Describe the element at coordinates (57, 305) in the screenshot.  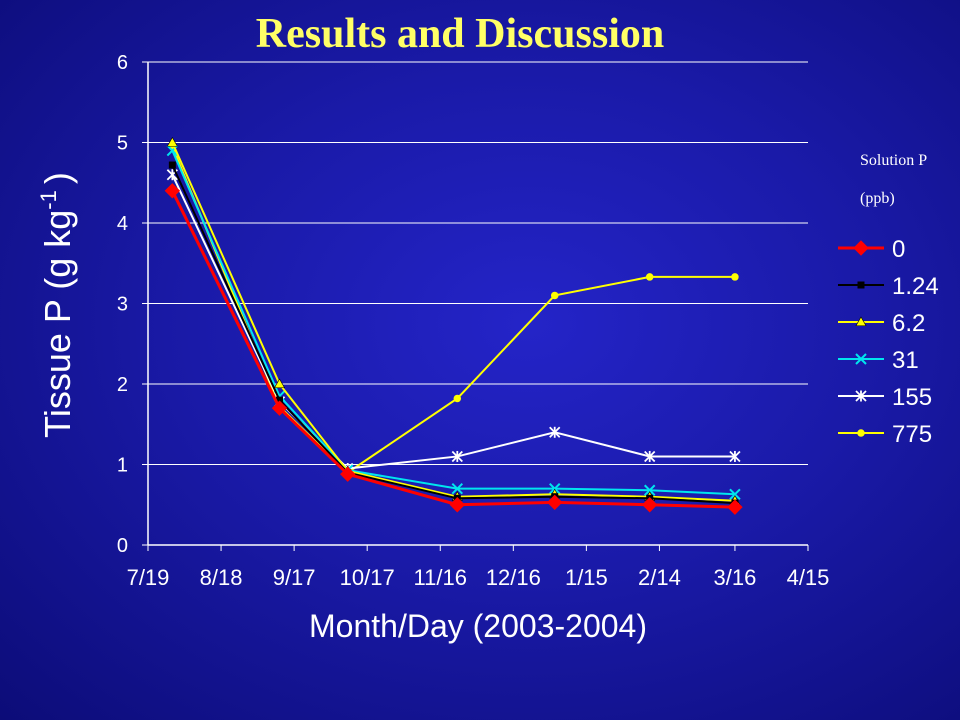
I see `y-axis-label: Tissue P (g kg-1)` at that location.